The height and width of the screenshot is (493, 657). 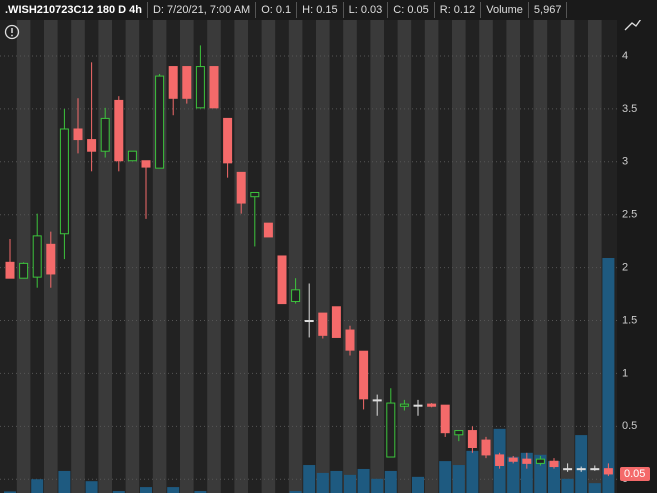 What do you see at coordinates (629, 426) in the screenshot?
I see `y-tick-label: 0.5` at bounding box center [629, 426].